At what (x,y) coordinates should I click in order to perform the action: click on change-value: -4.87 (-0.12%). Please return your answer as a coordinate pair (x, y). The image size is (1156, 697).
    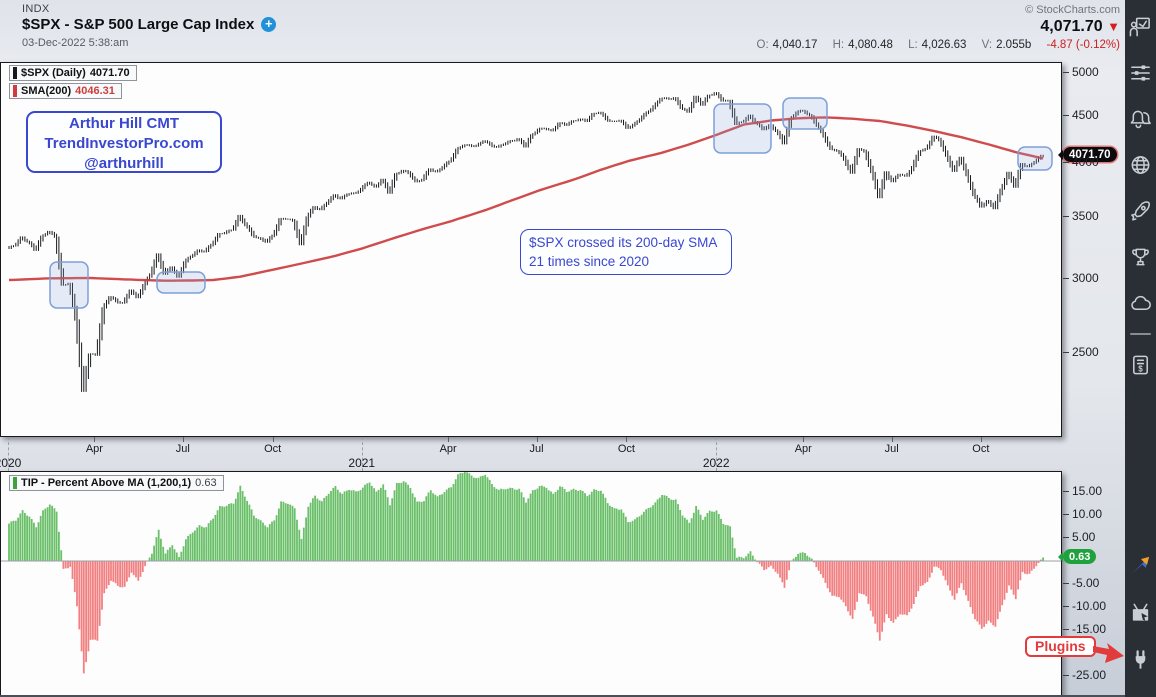
    Looking at the image, I should click on (1083, 45).